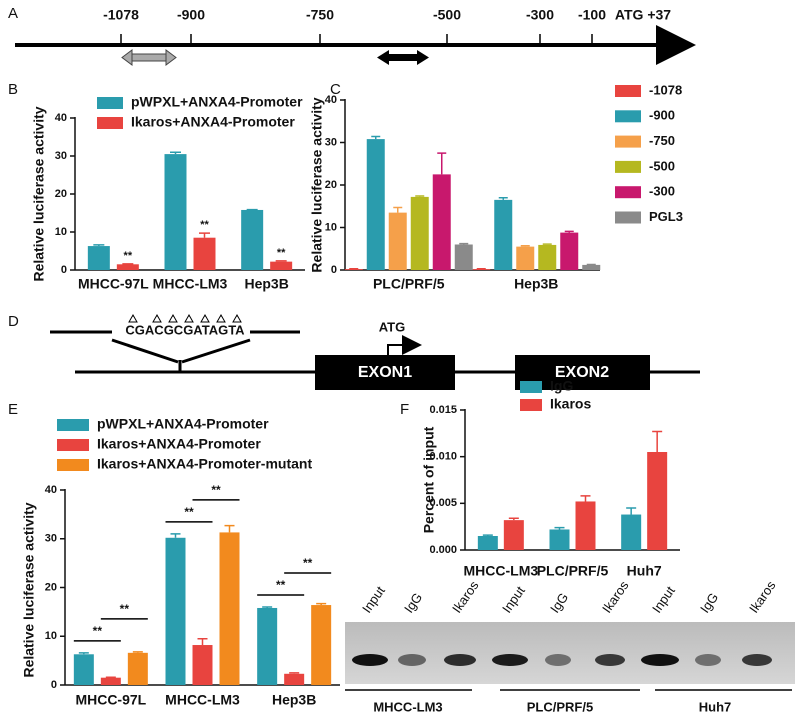 The image size is (800, 721). I want to click on promoter-position: -500, so click(447, 15).